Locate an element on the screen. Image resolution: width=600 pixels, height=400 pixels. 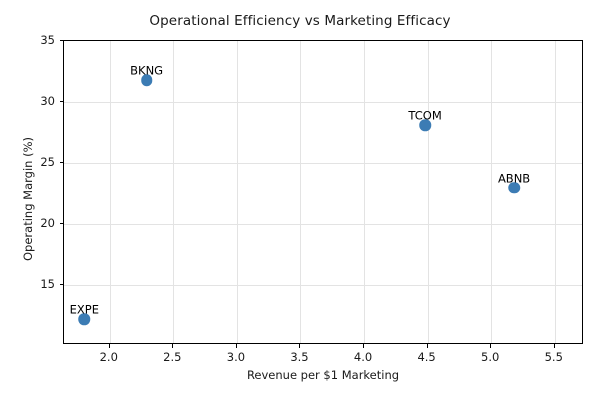
x-axis-label: Revenue per $1 Marketing is located at coordinates (323, 375).